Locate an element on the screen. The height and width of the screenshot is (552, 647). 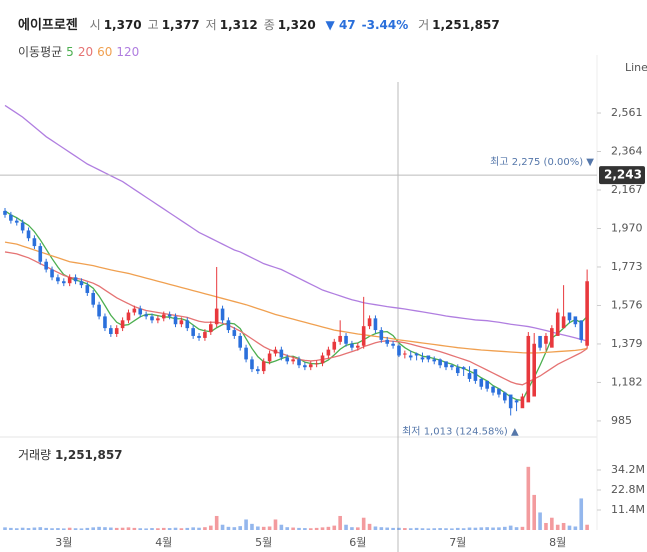
volume-title-value: 1,251,857 is located at coordinates (89, 455).